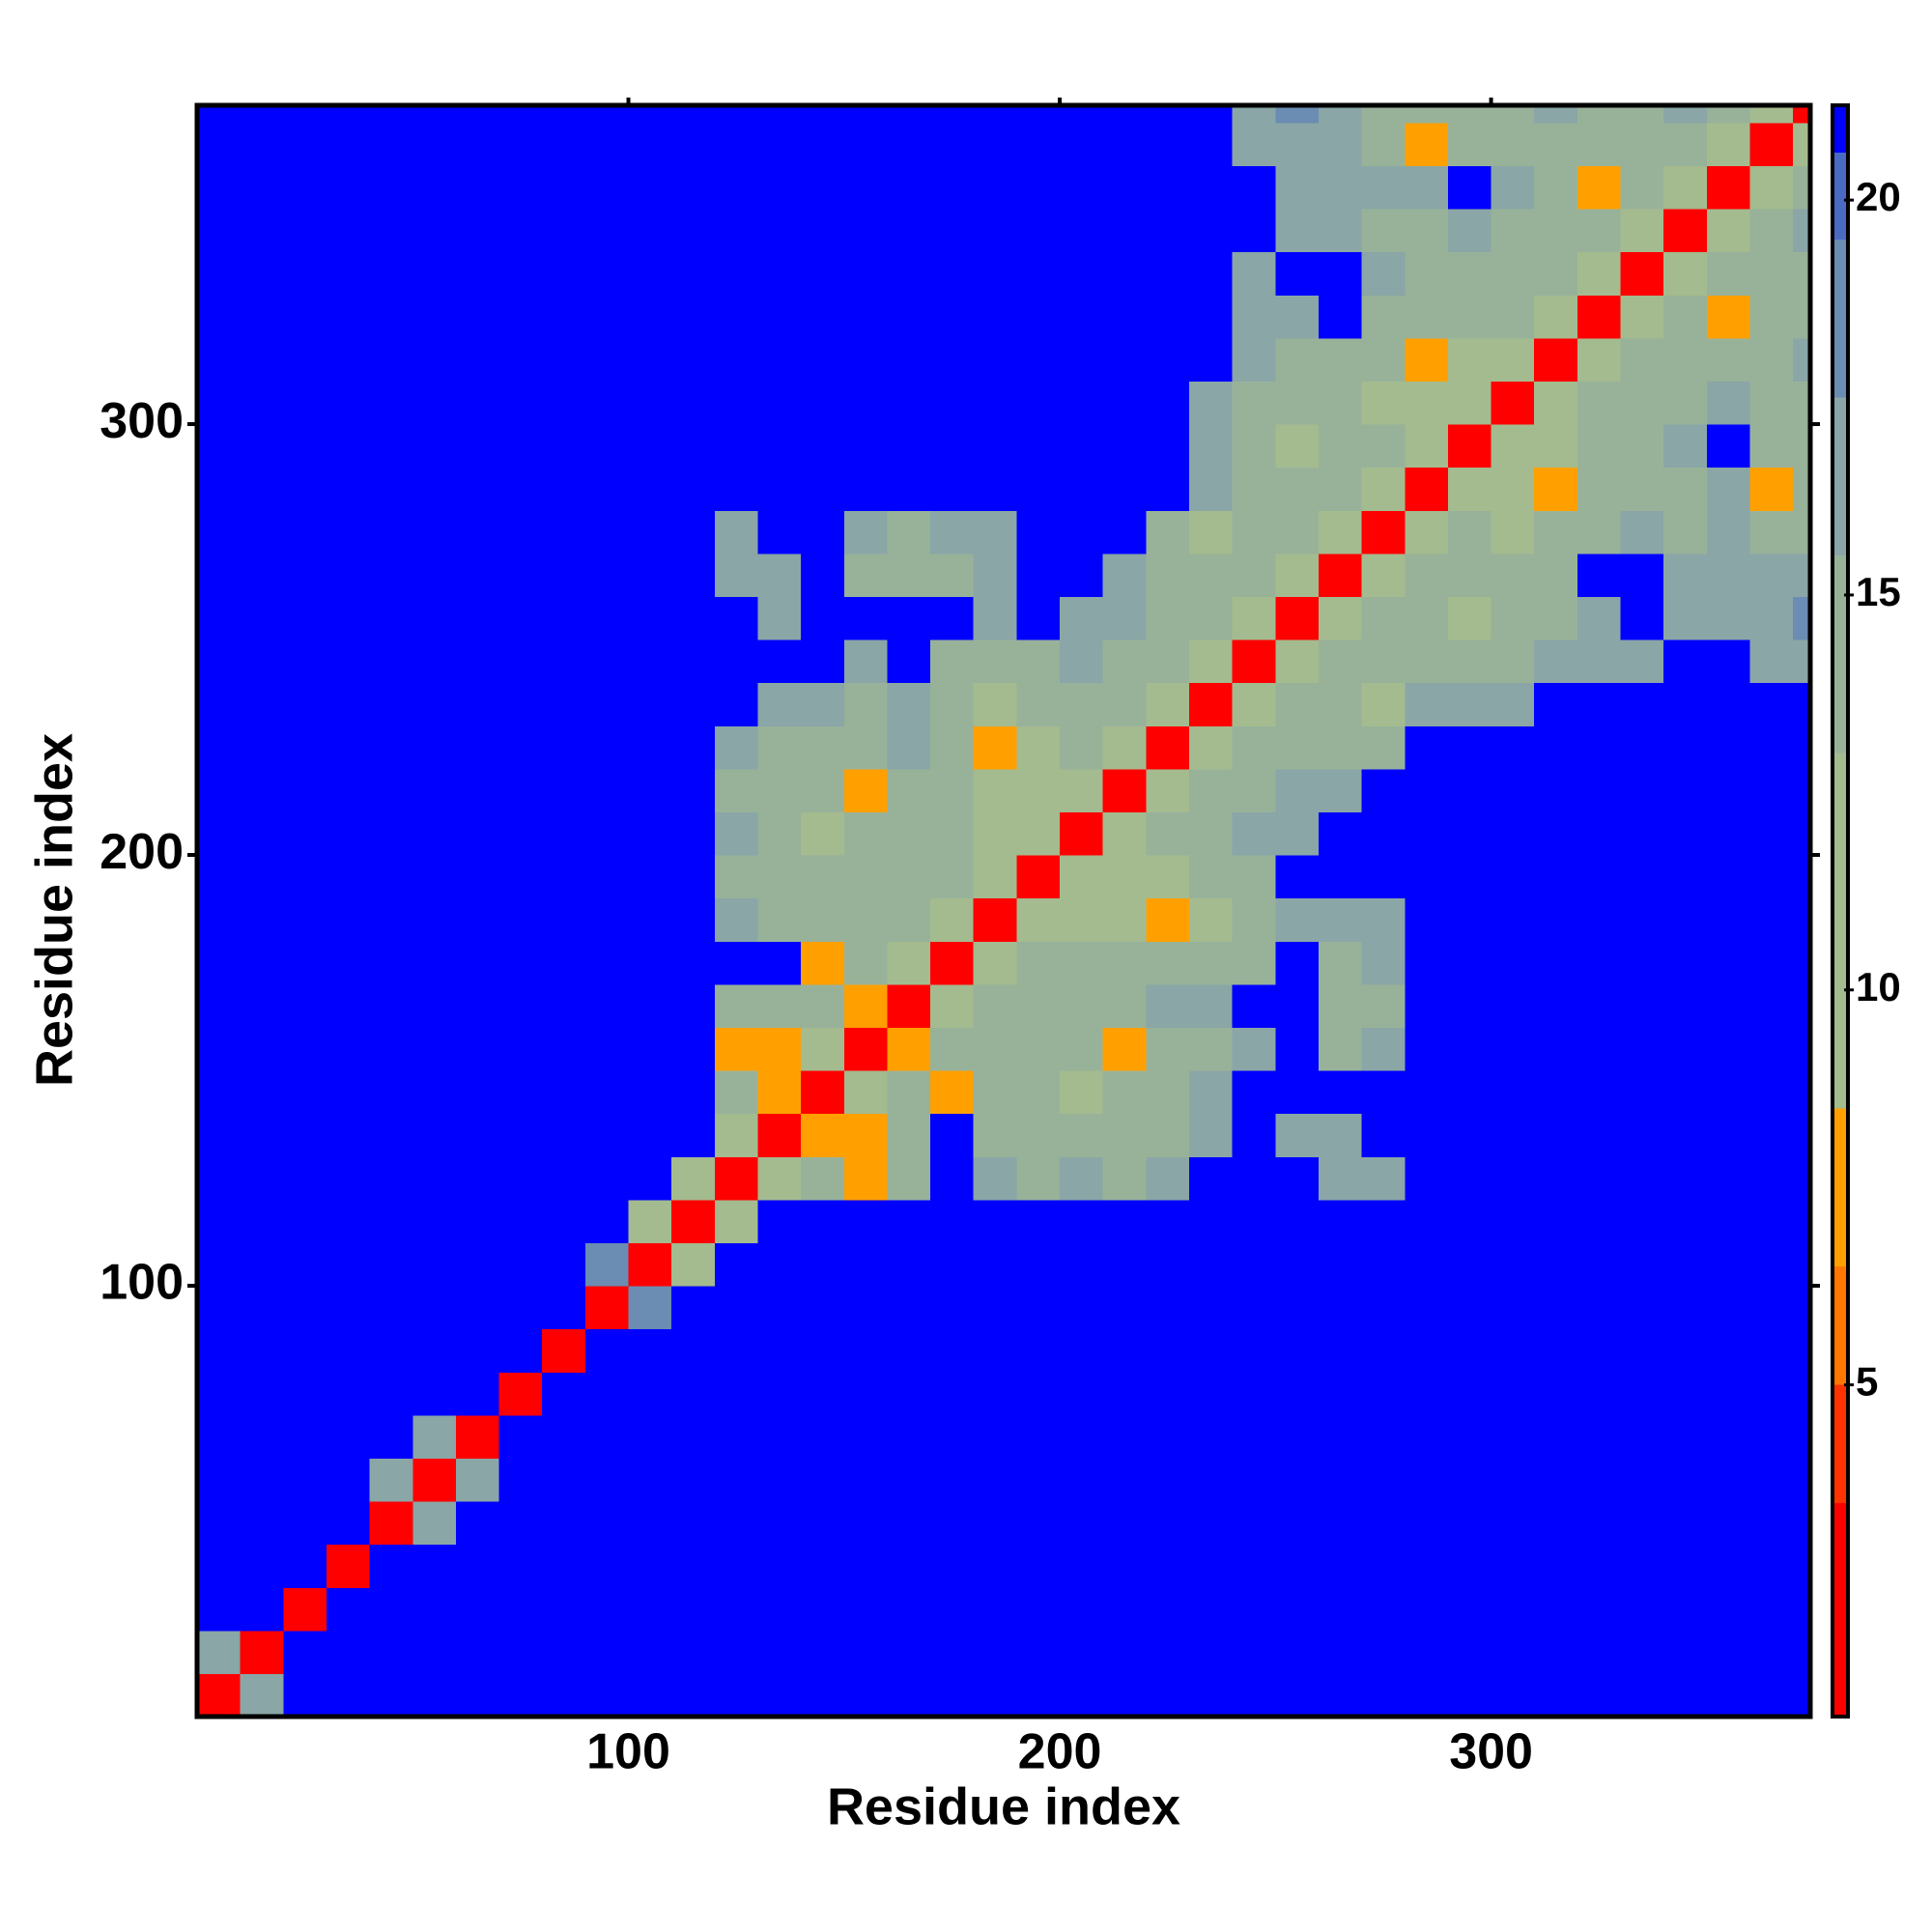 This screenshot has height=1932, width=1932. Describe the element at coordinates (1840, 911) in the screenshot. I see `colorbar-frame` at that location.